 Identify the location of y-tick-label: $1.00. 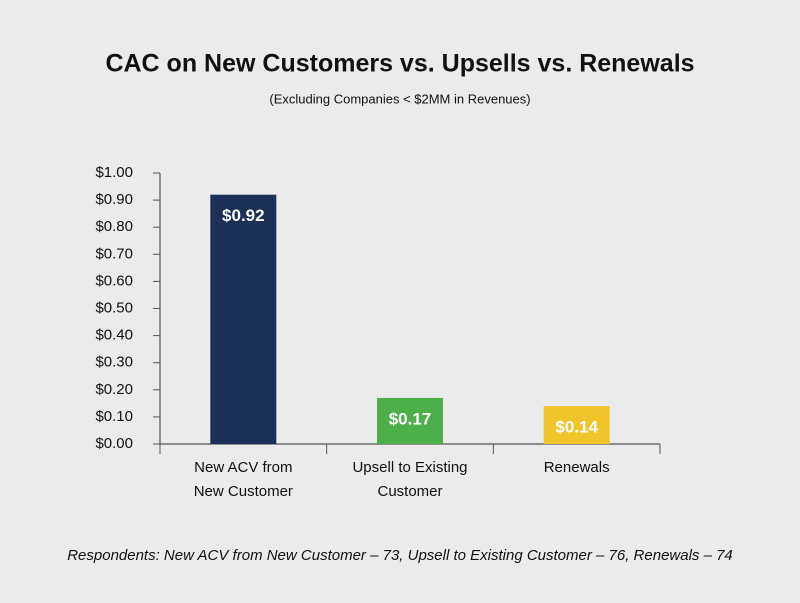
(114, 172).